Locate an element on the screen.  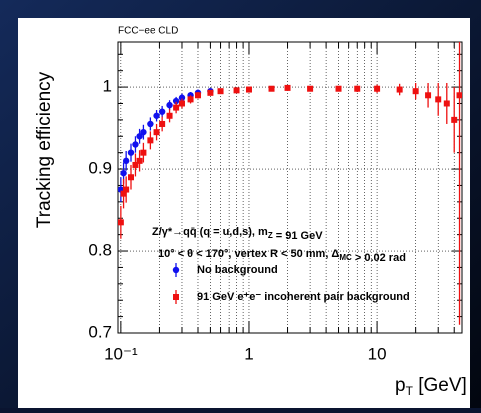
y-tick-label: 1 is located at coordinates (107, 86).